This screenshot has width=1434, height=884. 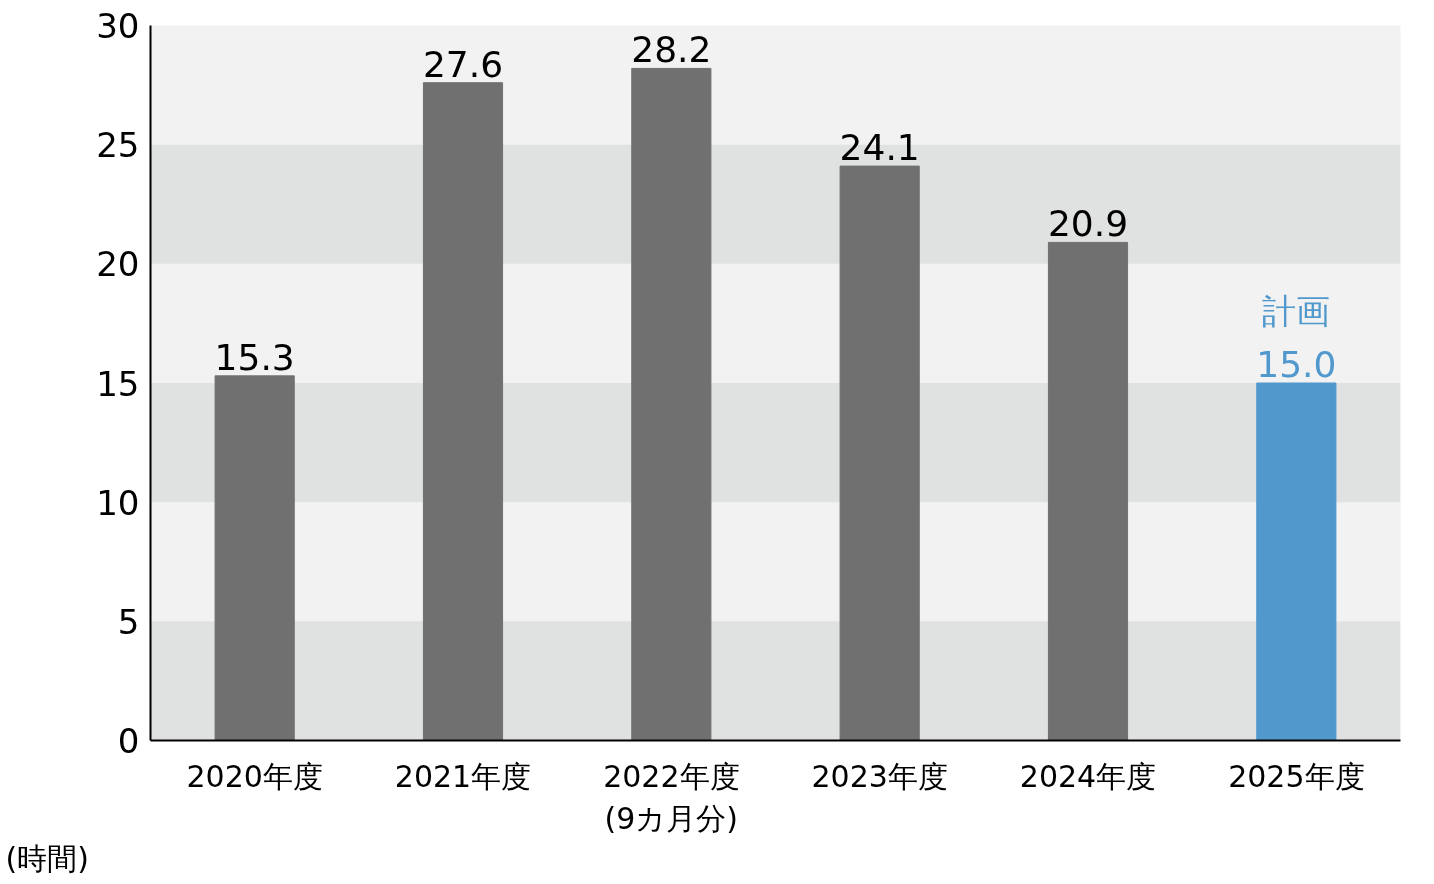 What do you see at coordinates (879, 776) in the screenshot?
I see `x-tick-label: 2023年度` at bounding box center [879, 776].